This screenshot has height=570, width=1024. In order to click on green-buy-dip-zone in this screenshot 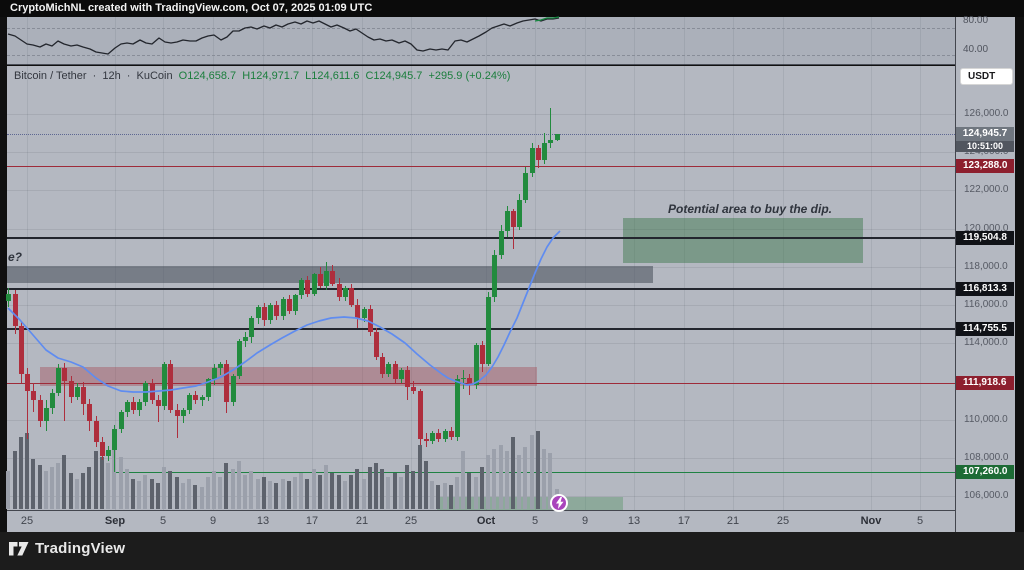, I will do `click(743, 240)`.